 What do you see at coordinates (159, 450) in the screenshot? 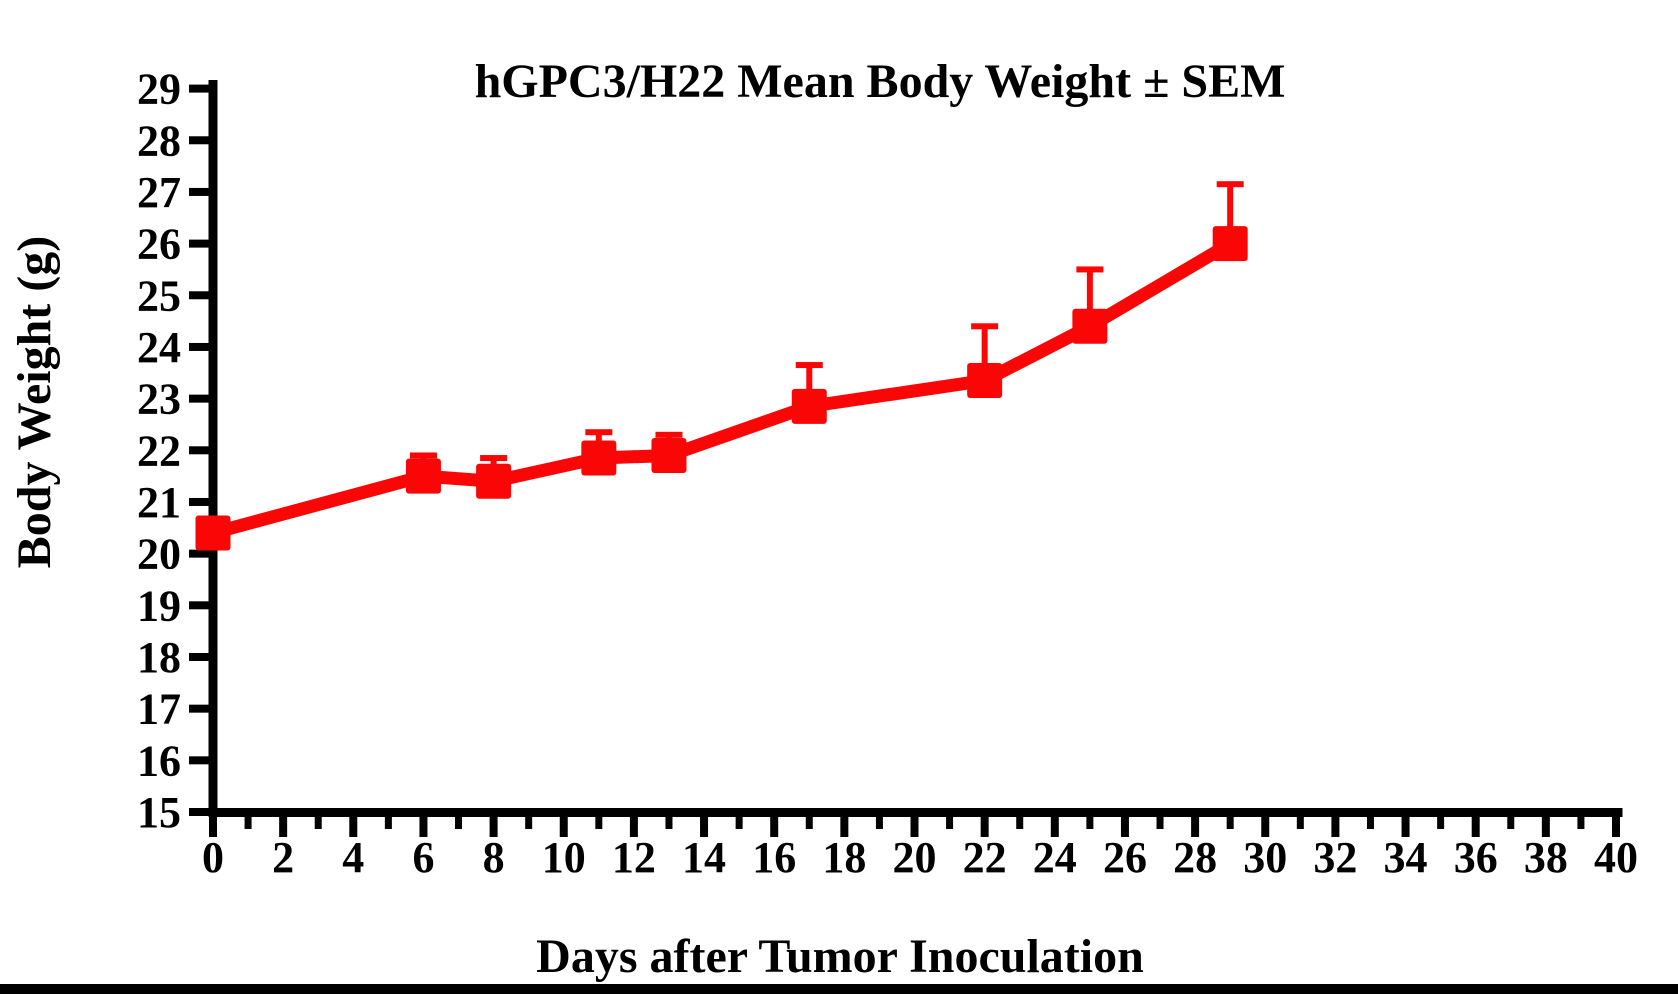
I see `y-tick-label: 22` at bounding box center [159, 450].